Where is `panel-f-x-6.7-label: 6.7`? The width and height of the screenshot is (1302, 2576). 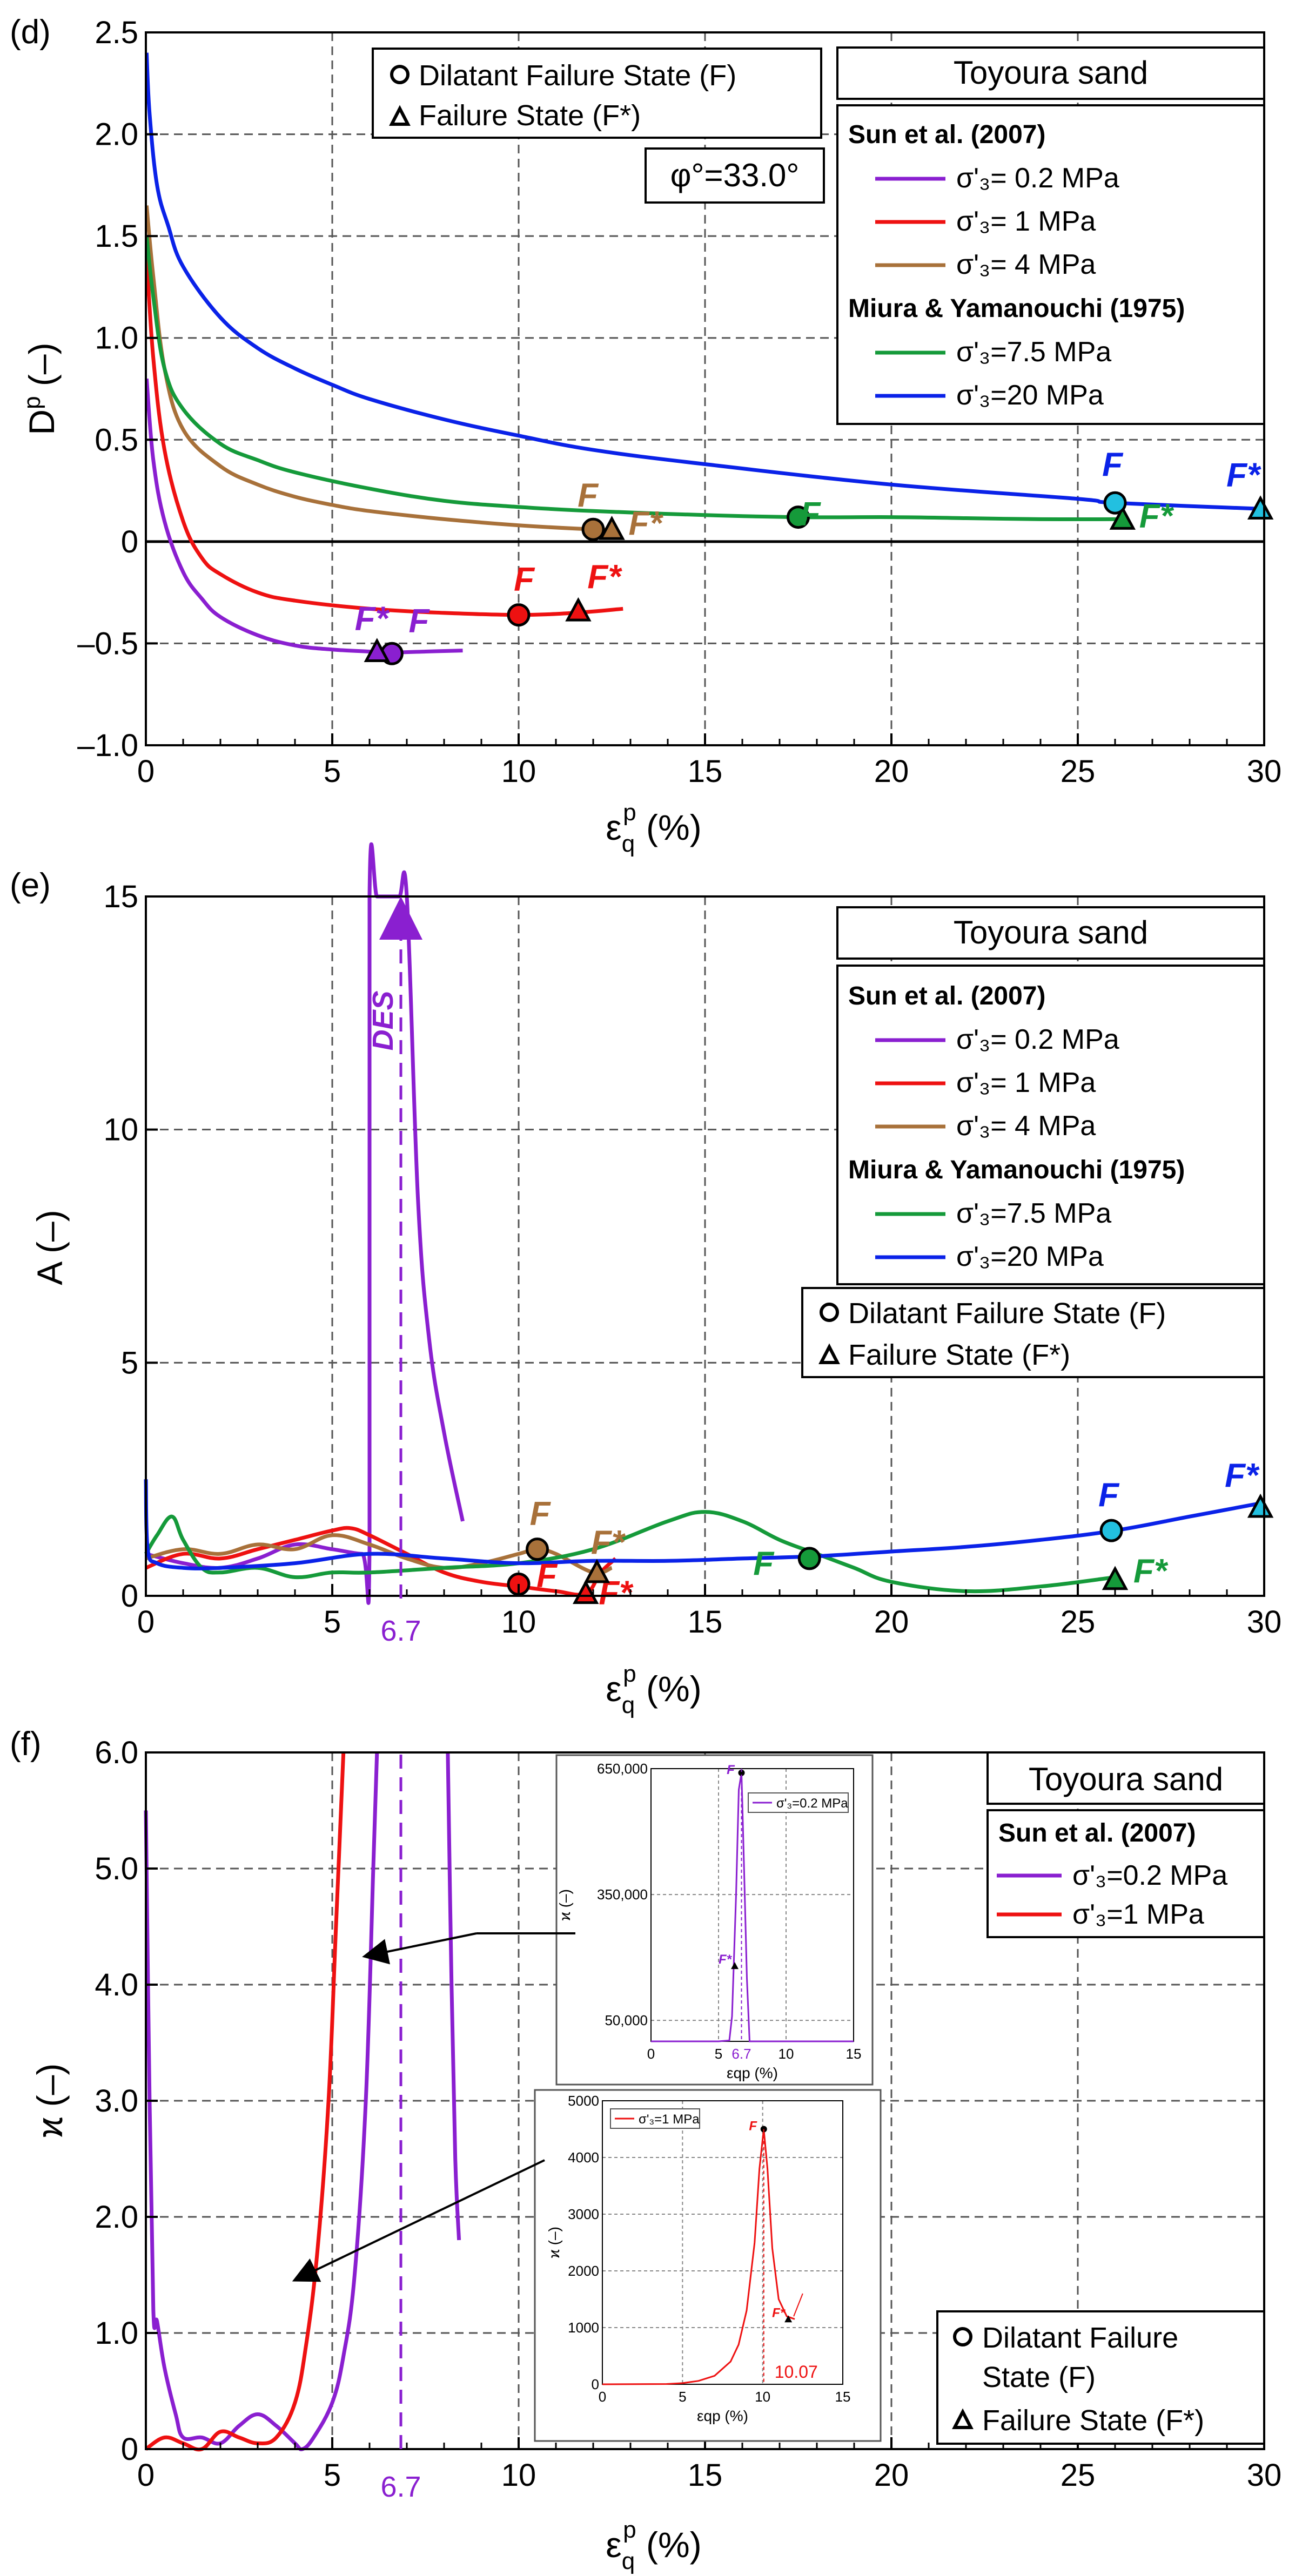
panel-f-x-6.7-label: 6.7 is located at coordinates (400, 2487).